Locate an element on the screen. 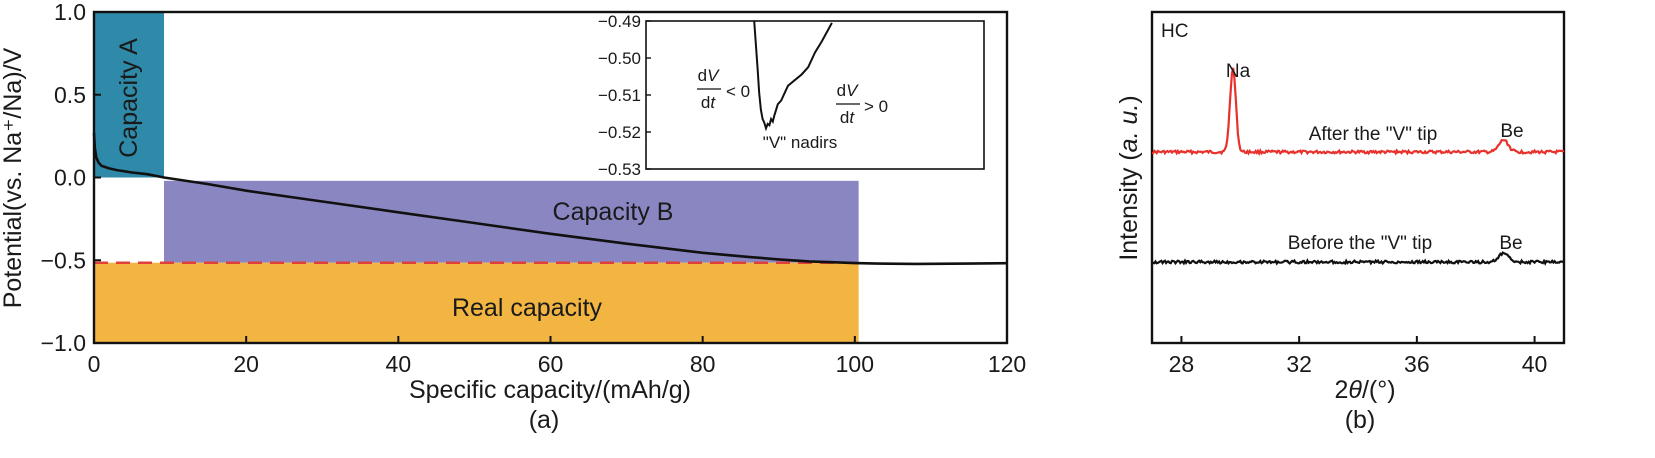 This screenshot has height=458, width=1655. x-tick-label: 60 is located at coordinates (551, 364).